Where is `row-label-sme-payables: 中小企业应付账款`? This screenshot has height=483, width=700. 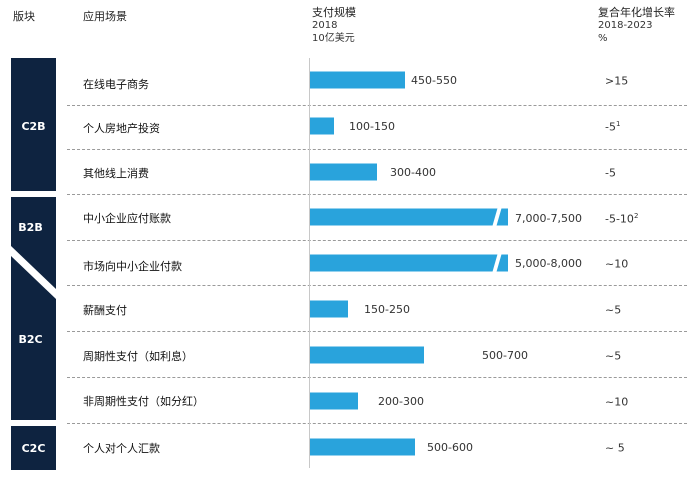 row-label-sme-payables: 中小企业应付账款 is located at coordinates (127, 218).